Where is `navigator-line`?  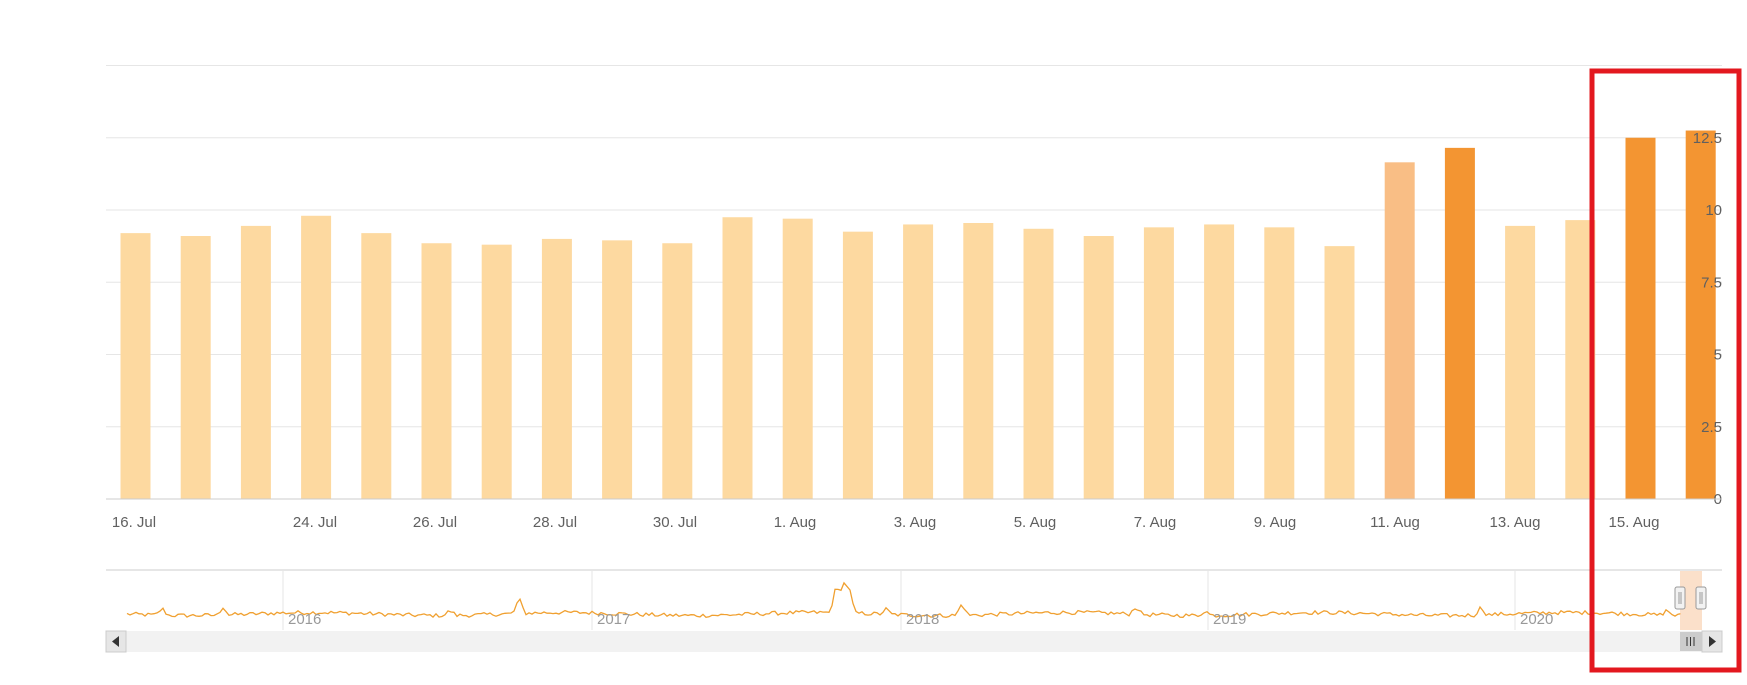
navigator-line is located at coordinates (904, 599).